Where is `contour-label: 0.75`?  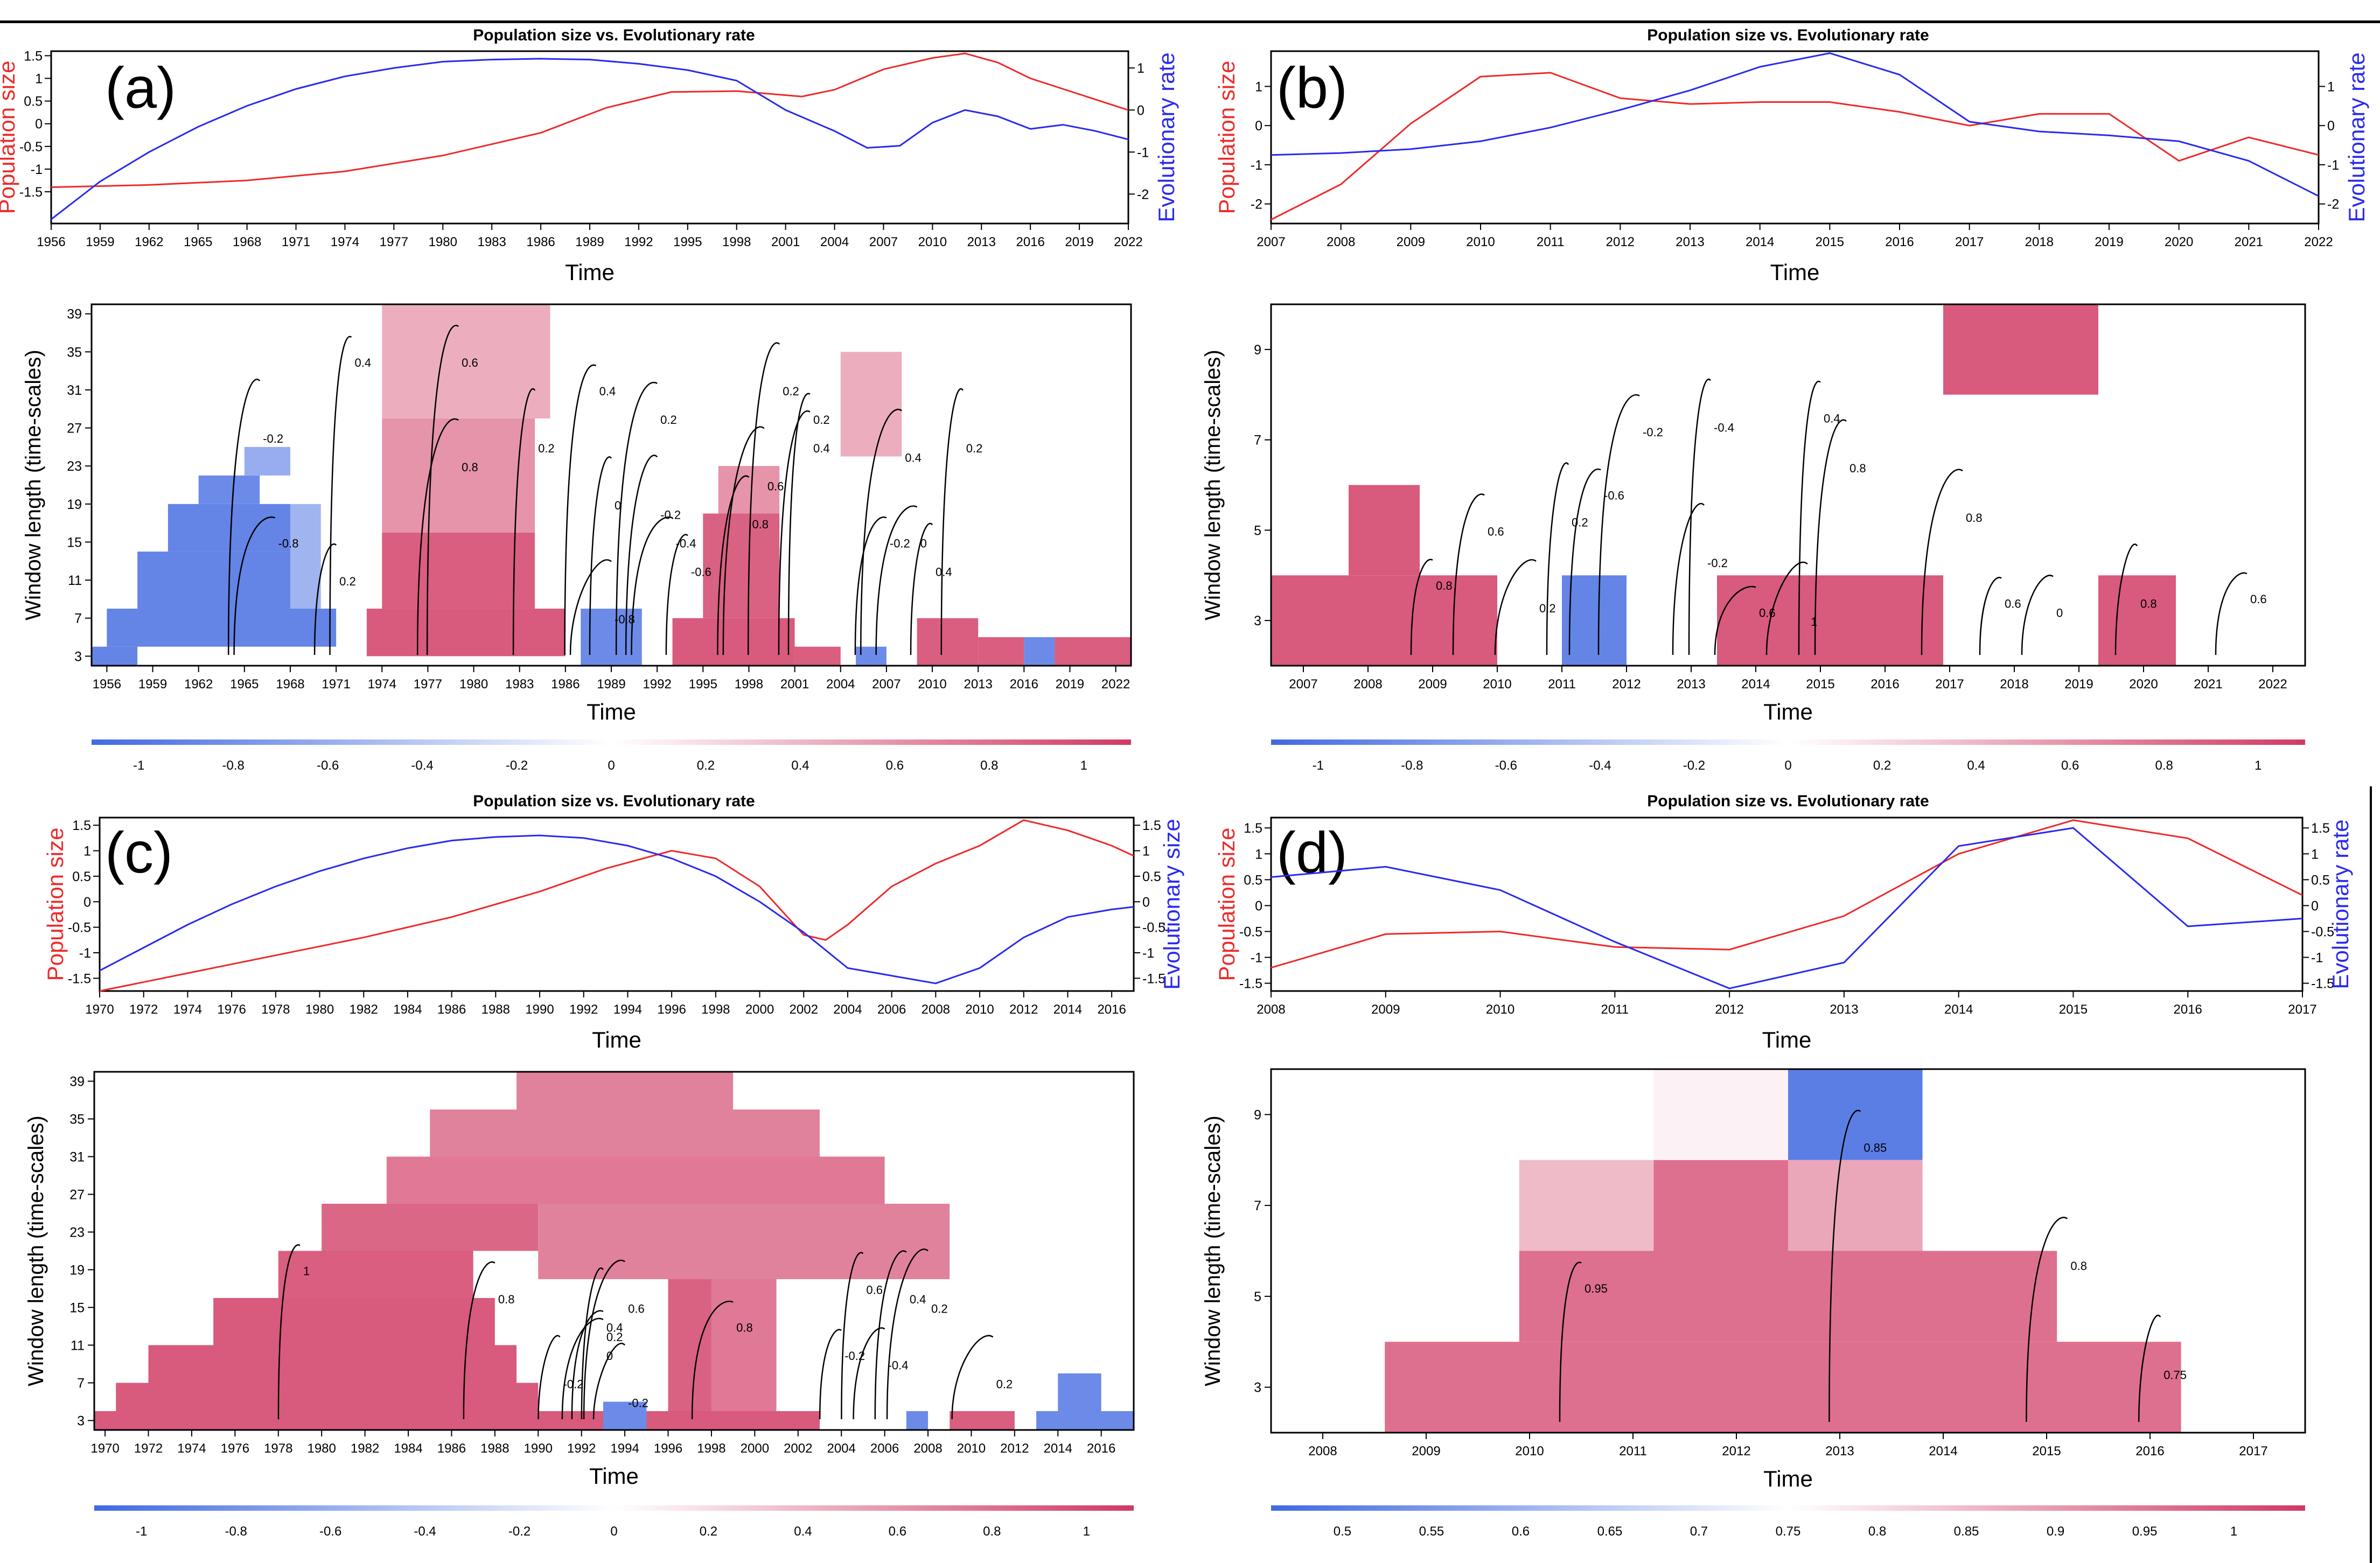
contour-label: 0.75 is located at coordinates (2175, 1374).